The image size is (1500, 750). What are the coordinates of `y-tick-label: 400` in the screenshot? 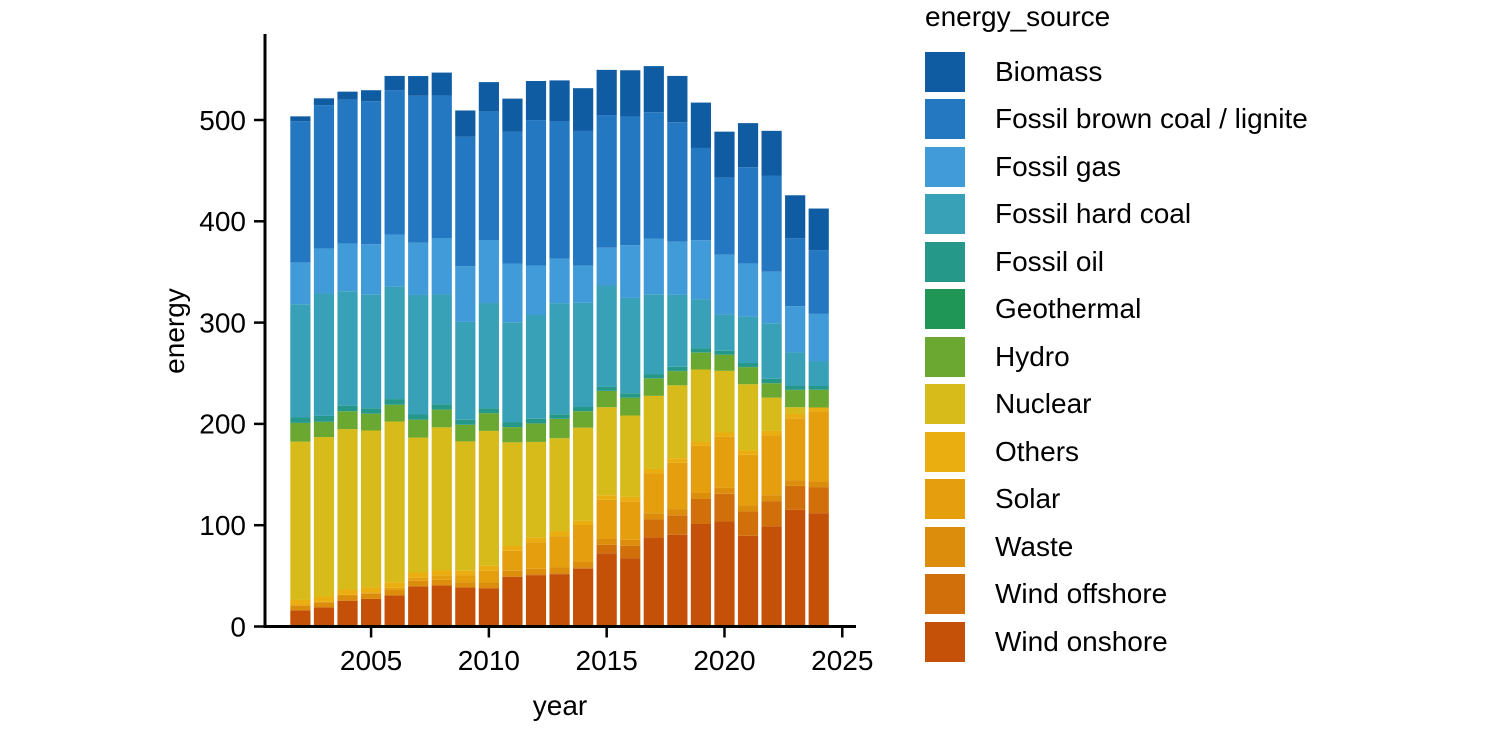 It's located at (222, 221).